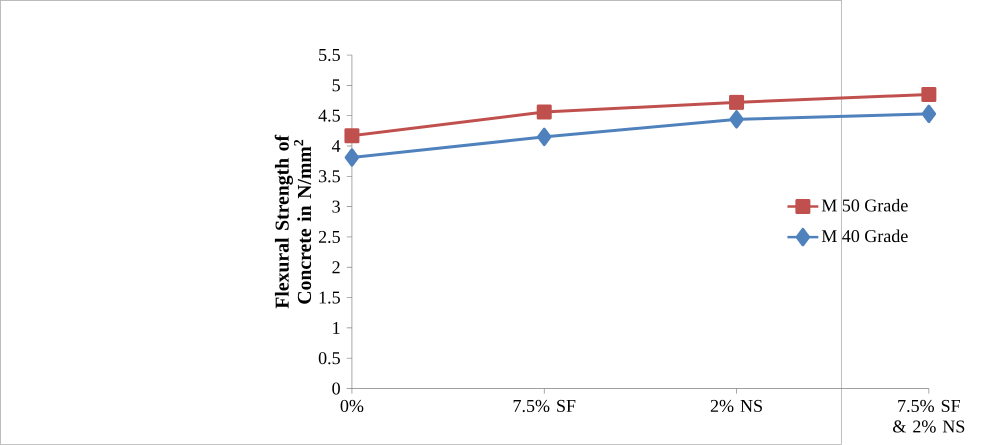 This screenshot has height=445, width=982. Describe the element at coordinates (336, 206) in the screenshot. I see `y-tick-label: 3` at that location.